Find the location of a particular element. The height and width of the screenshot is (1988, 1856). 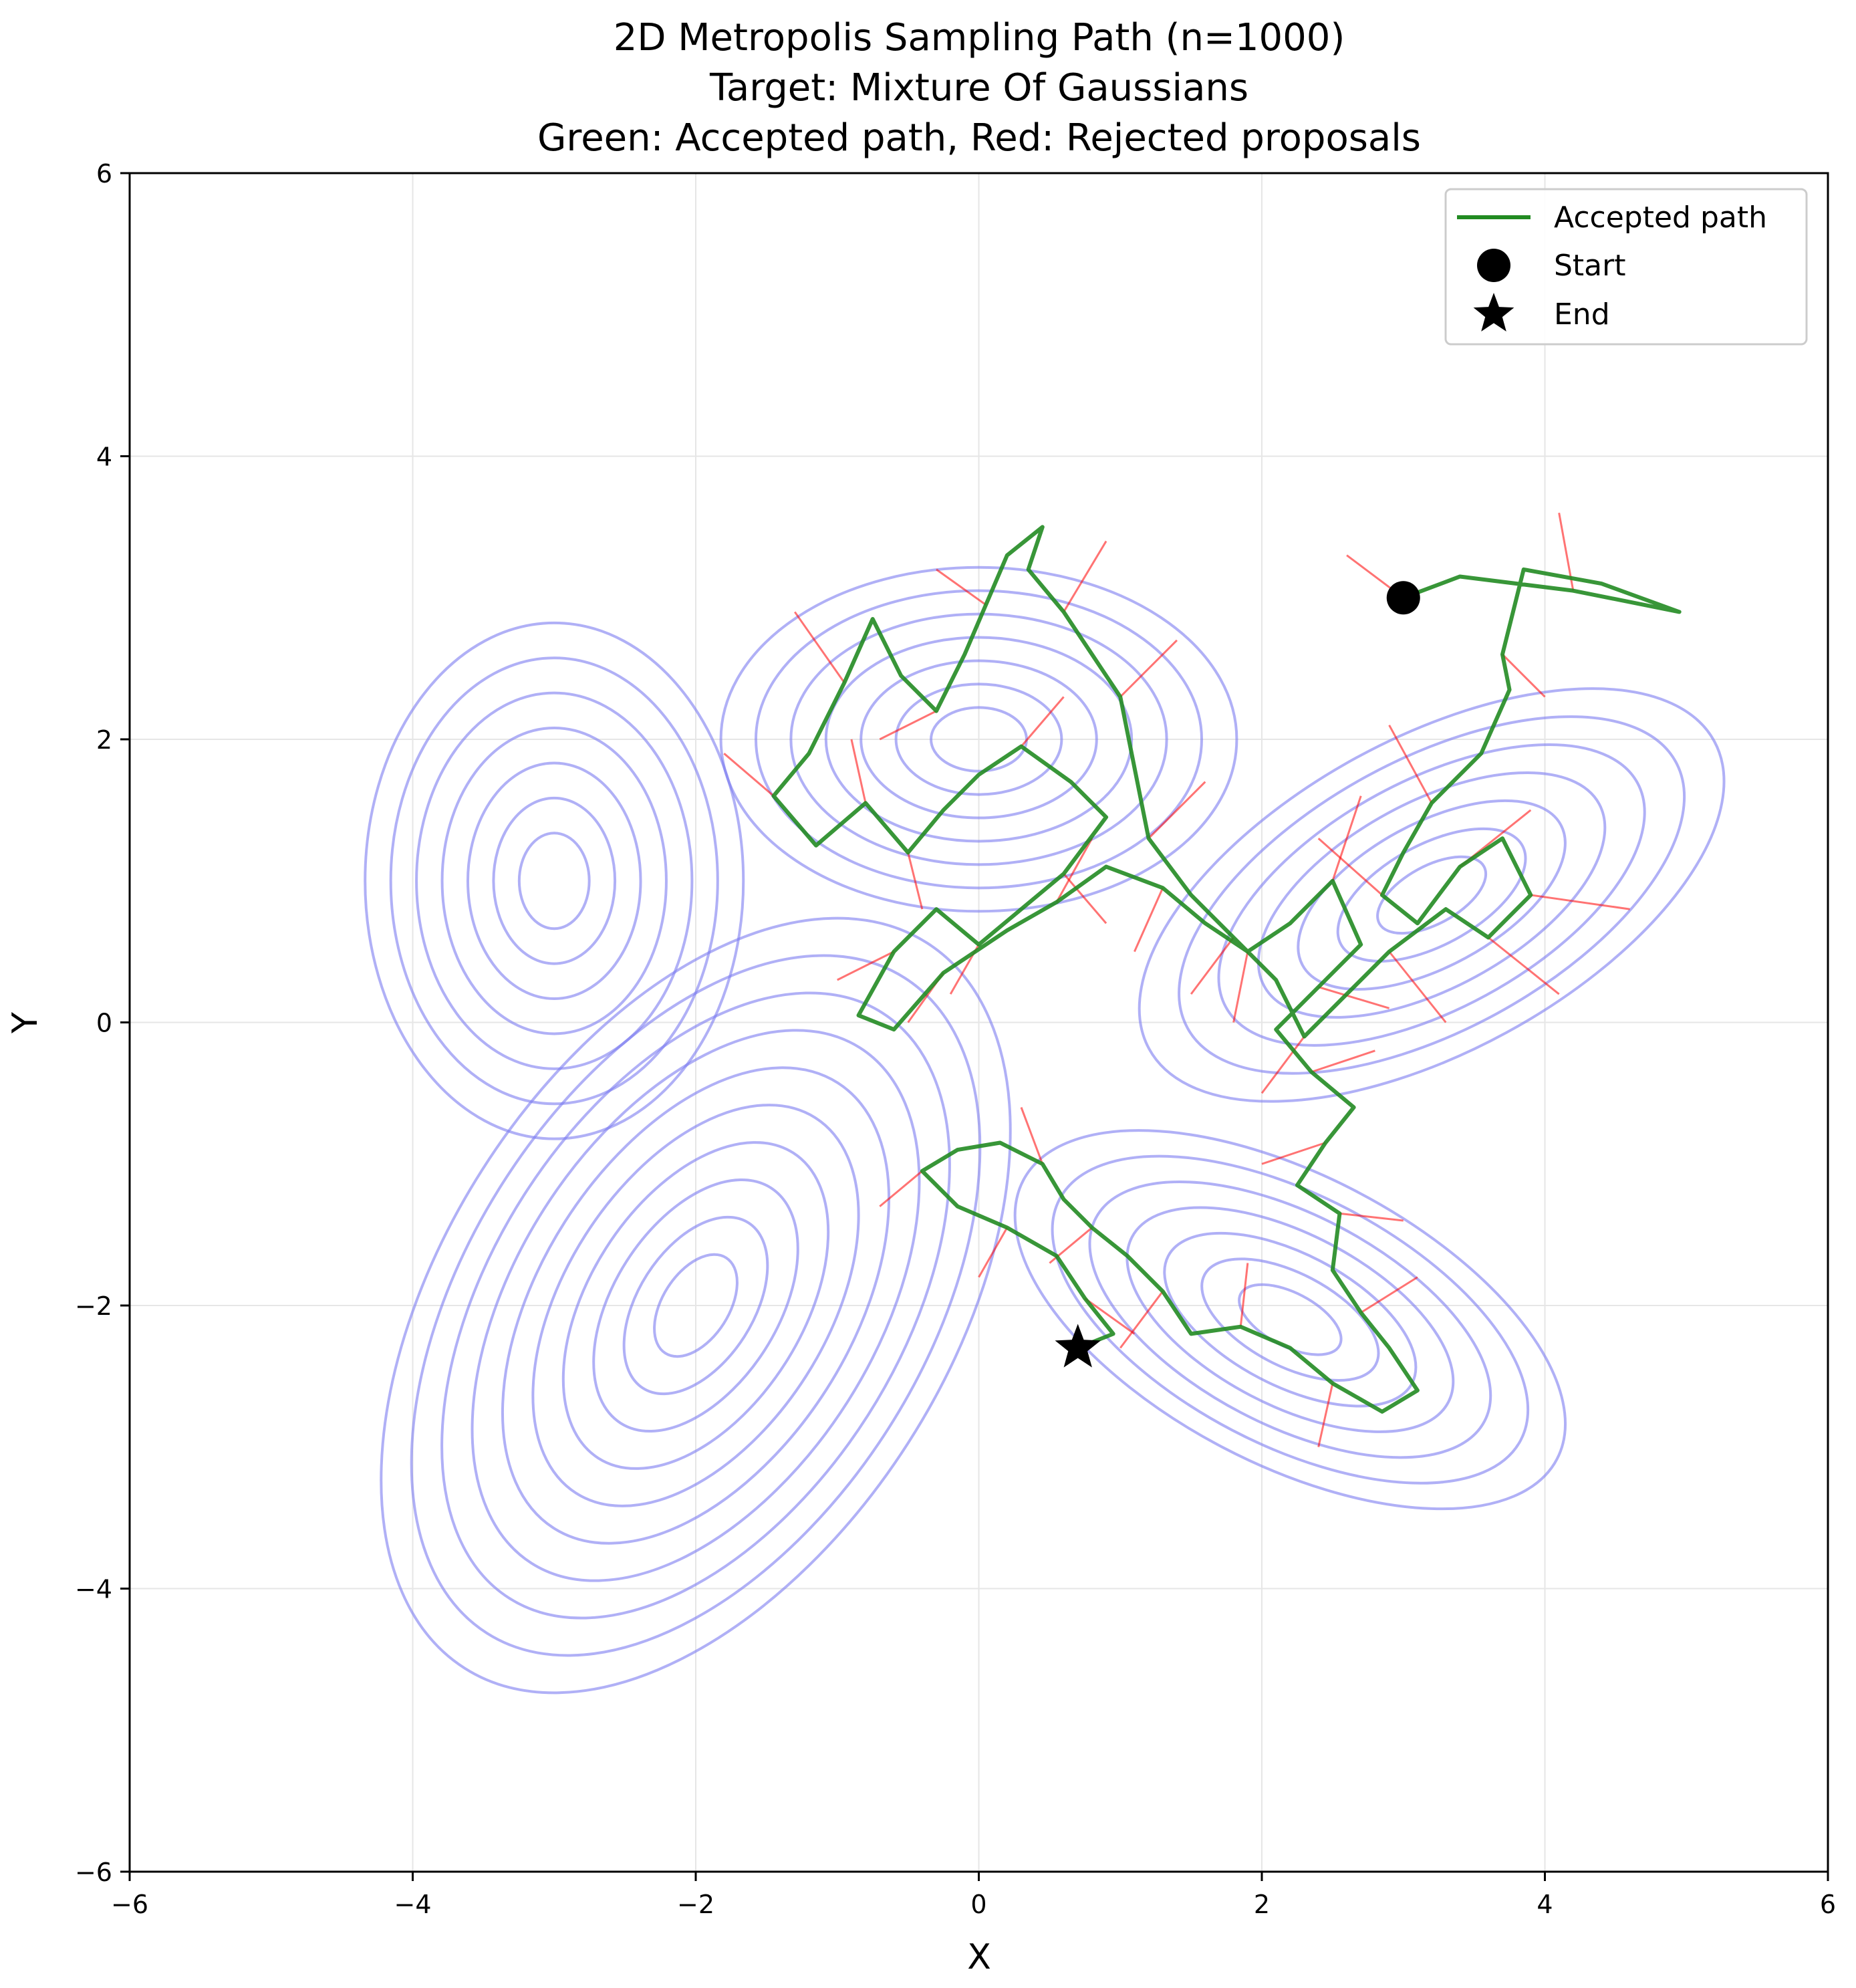

chart-title-line-2: Target: Mixture Of Gaussians is located at coordinates (979, 88).